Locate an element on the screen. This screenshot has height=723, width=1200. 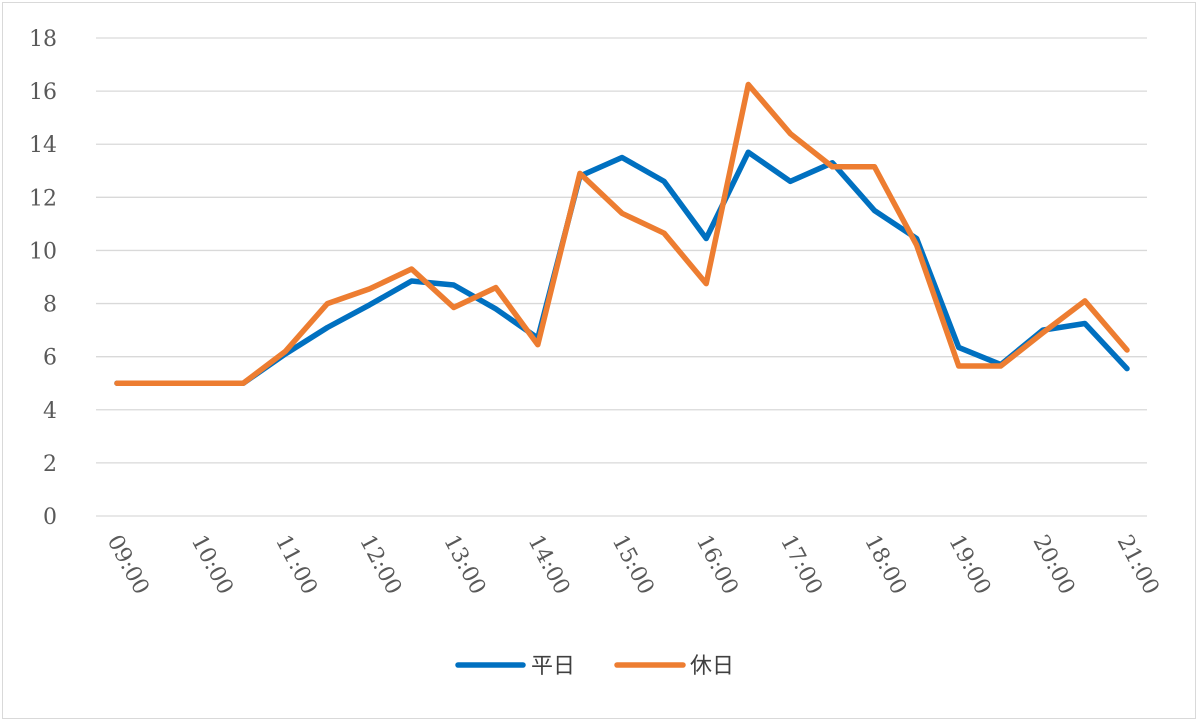
x-tick-label: 18:00 is located at coordinates (885, 565).